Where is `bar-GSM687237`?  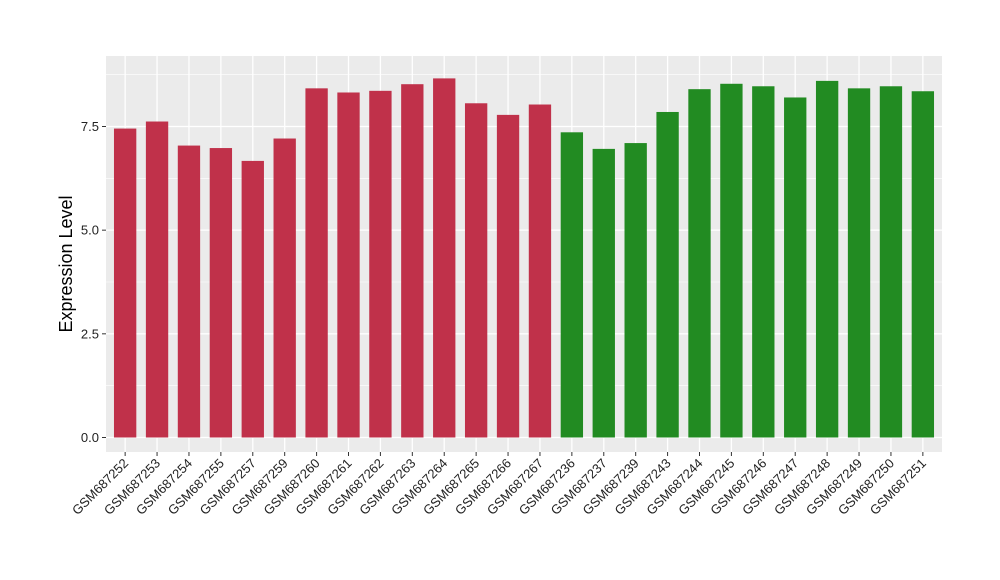 bar-GSM687237 is located at coordinates (603, 293).